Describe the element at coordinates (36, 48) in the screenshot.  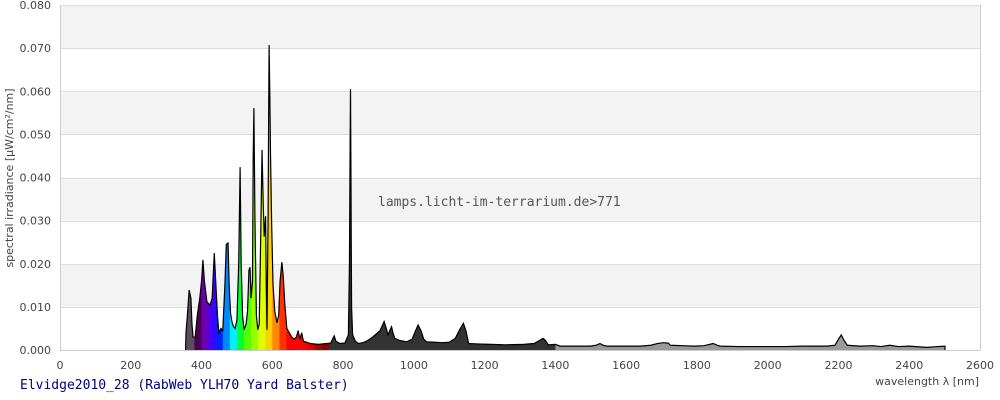
I see `y-tick-label: 0.070` at that location.